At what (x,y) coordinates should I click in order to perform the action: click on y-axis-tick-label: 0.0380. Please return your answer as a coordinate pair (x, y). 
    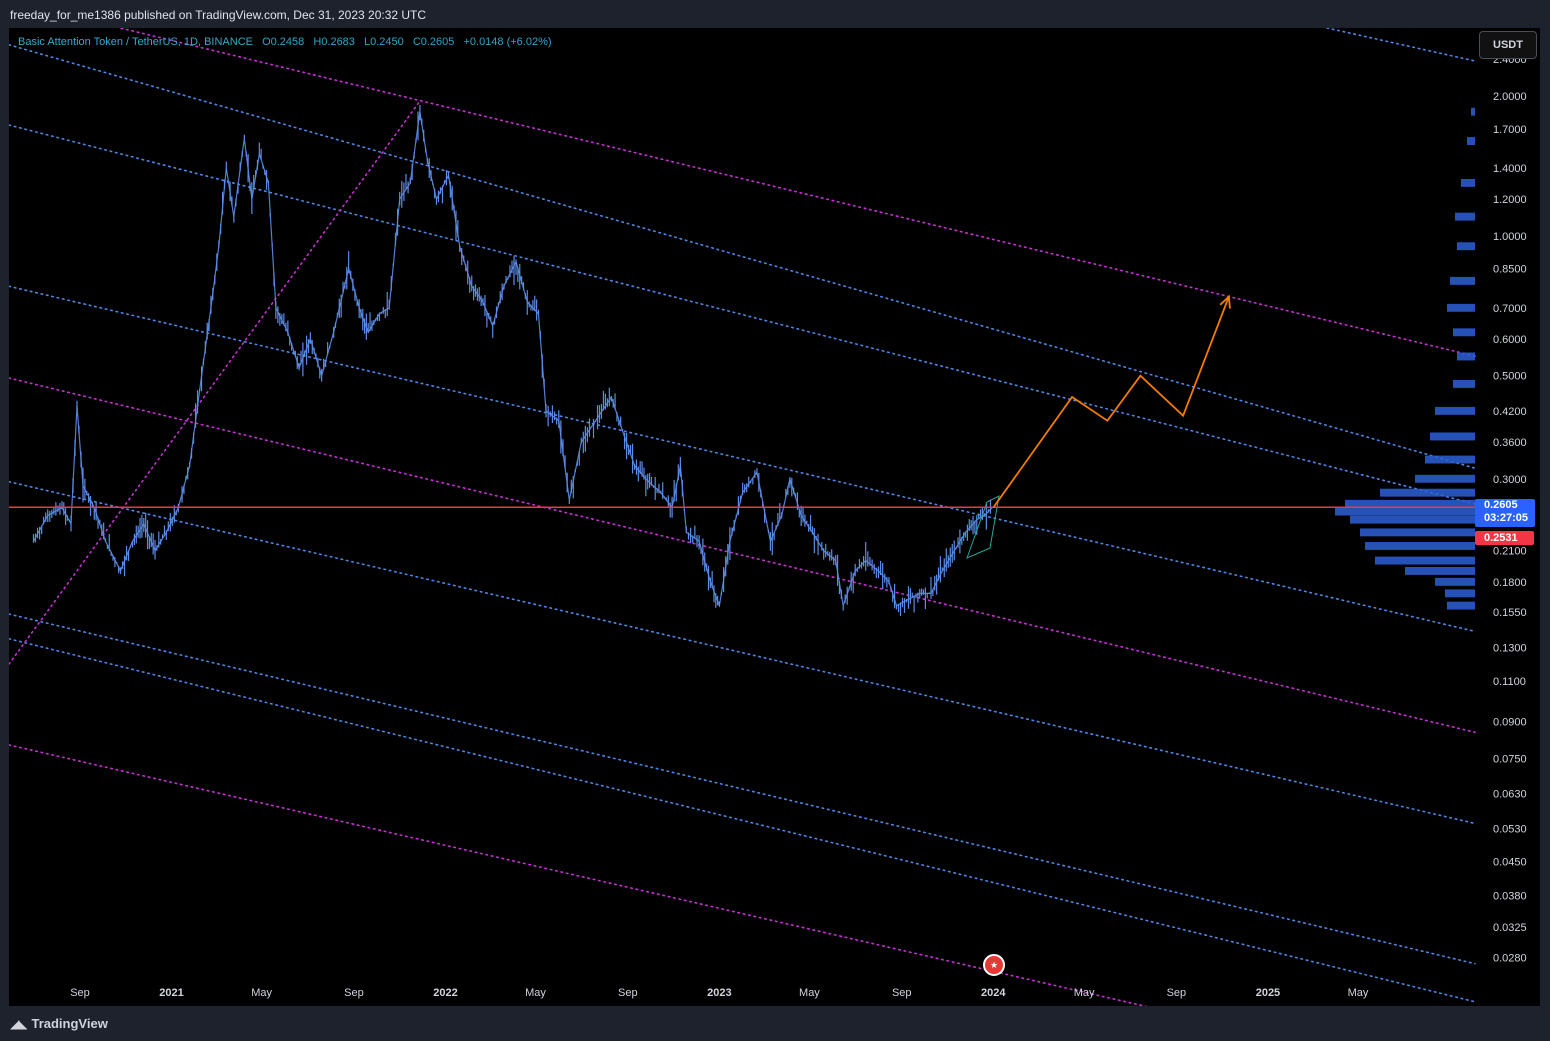
    Looking at the image, I should click on (1510, 897).